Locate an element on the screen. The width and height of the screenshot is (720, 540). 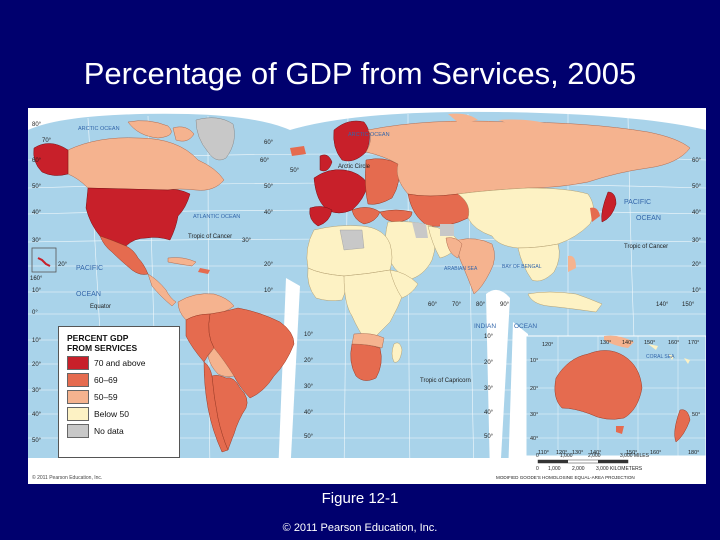
ocean-label-coral-sea: CORAL SEA is located at coordinates (660, 357).